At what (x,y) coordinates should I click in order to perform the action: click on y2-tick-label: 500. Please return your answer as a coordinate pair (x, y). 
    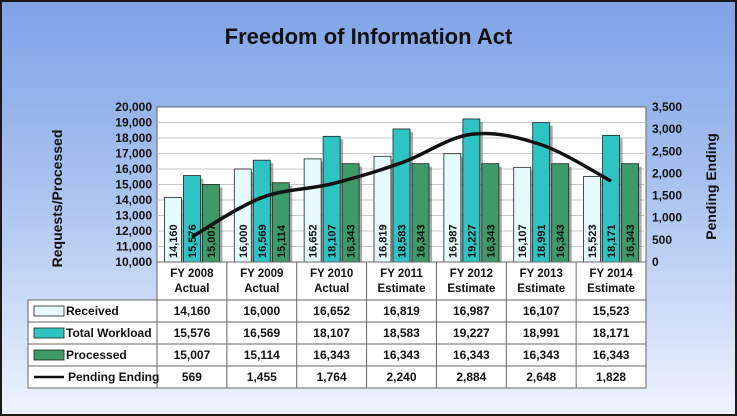
    Looking at the image, I should click on (662, 240).